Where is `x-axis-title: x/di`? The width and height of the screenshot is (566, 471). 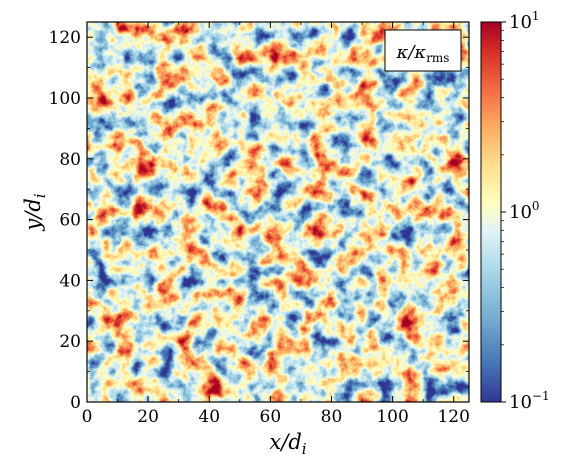 x-axis-title: x/di is located at coordinates (287, 444).